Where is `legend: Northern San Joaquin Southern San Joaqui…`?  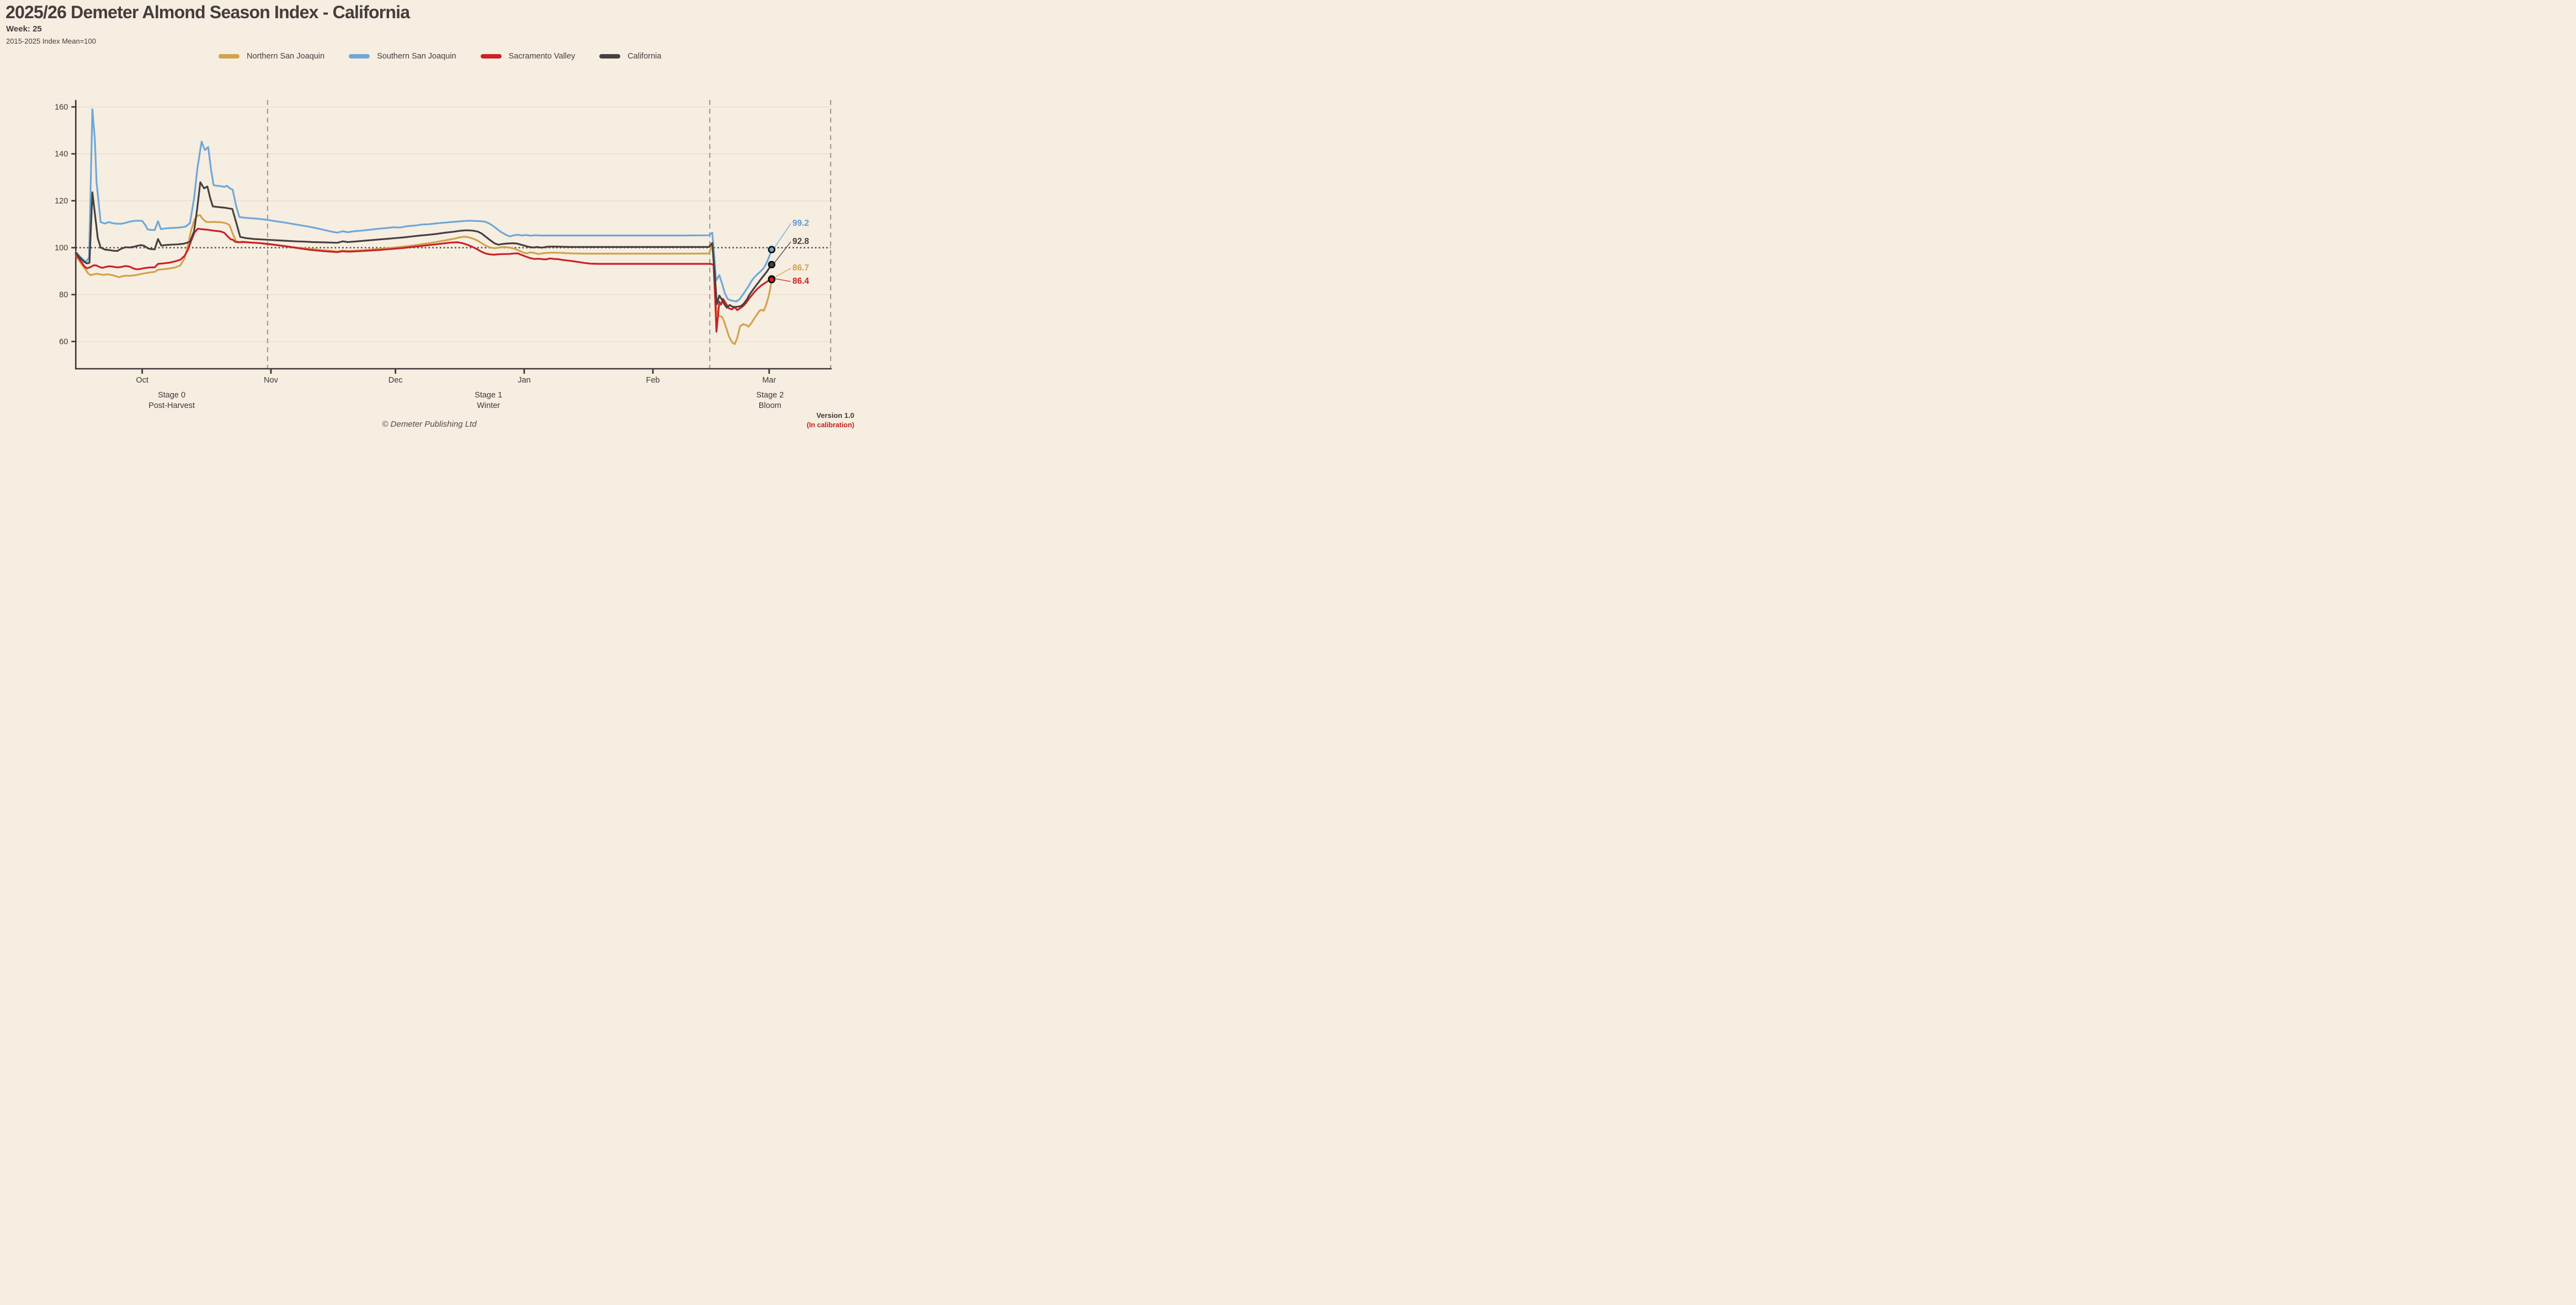
legend: Northern San Joaquin Southern San Joaqui… is located at coordinates (452, 56).